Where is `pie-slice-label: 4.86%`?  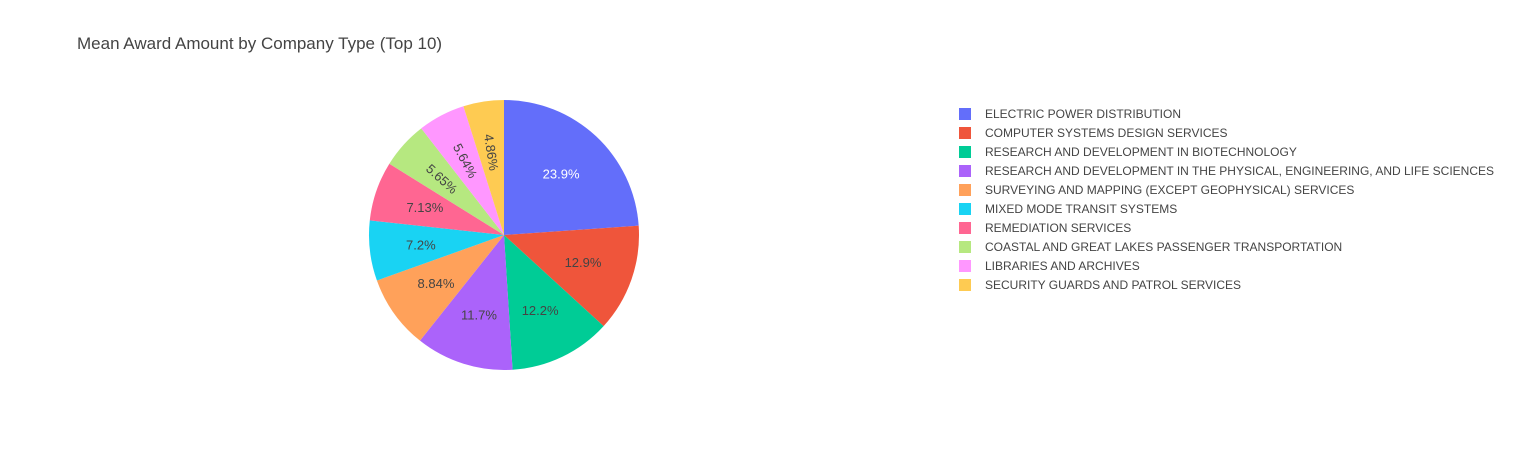 pie-slice-label: 4.86% is located at coordinates (491, 152).